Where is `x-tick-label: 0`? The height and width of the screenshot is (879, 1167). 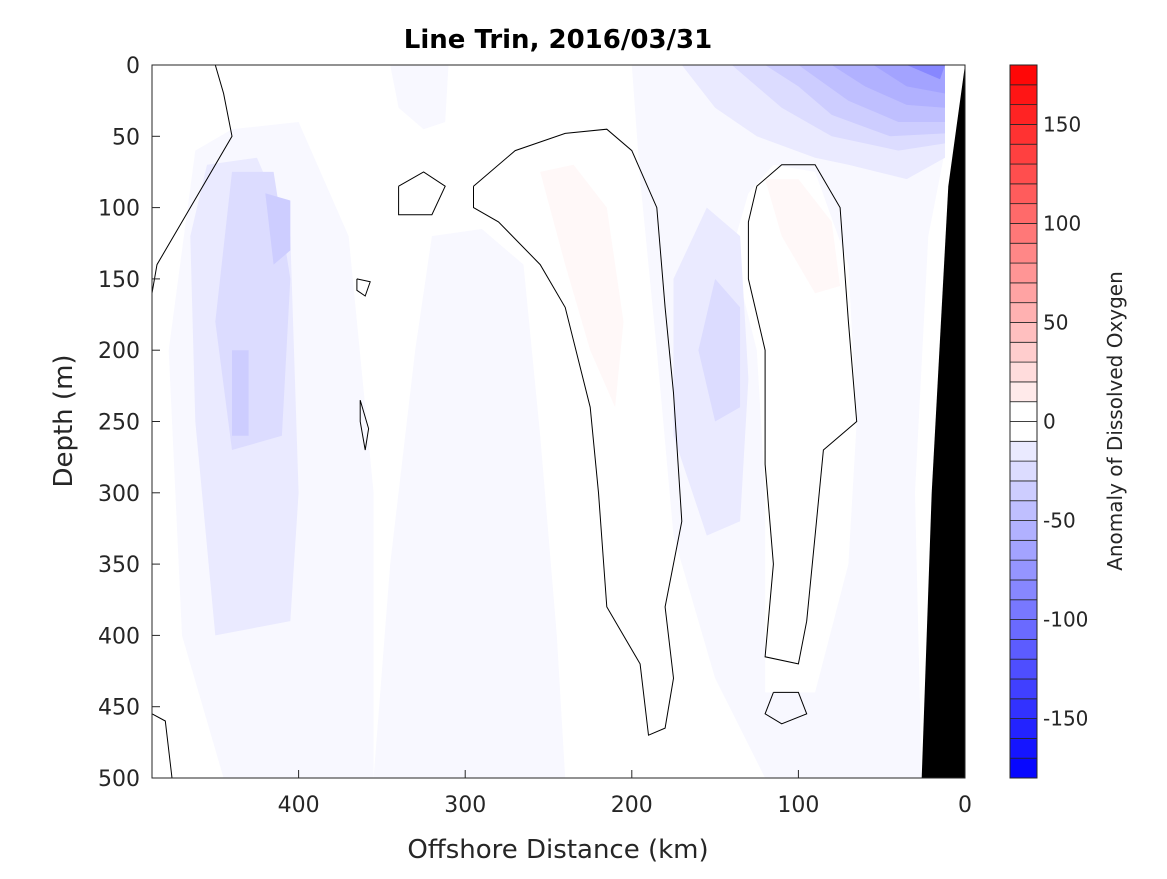 x-tick-label: 0 is located at coordinates (965, 805).